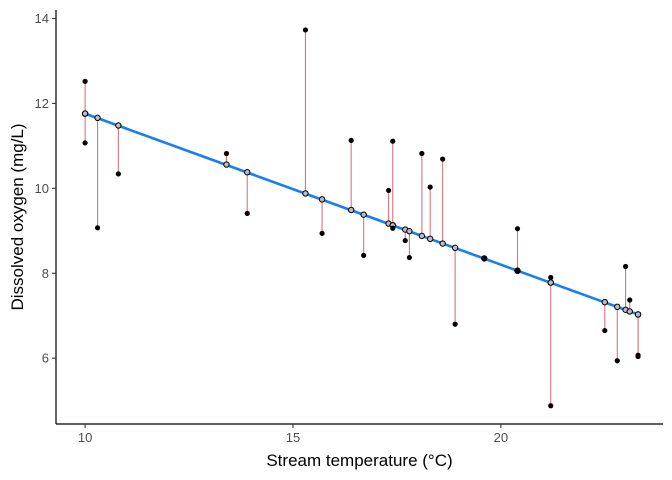 The height and width of the screenshot is (480, 672). Describe the element at coordinates (45, 358) in the screenshot. I see `y-tick-label: 6` at that location.